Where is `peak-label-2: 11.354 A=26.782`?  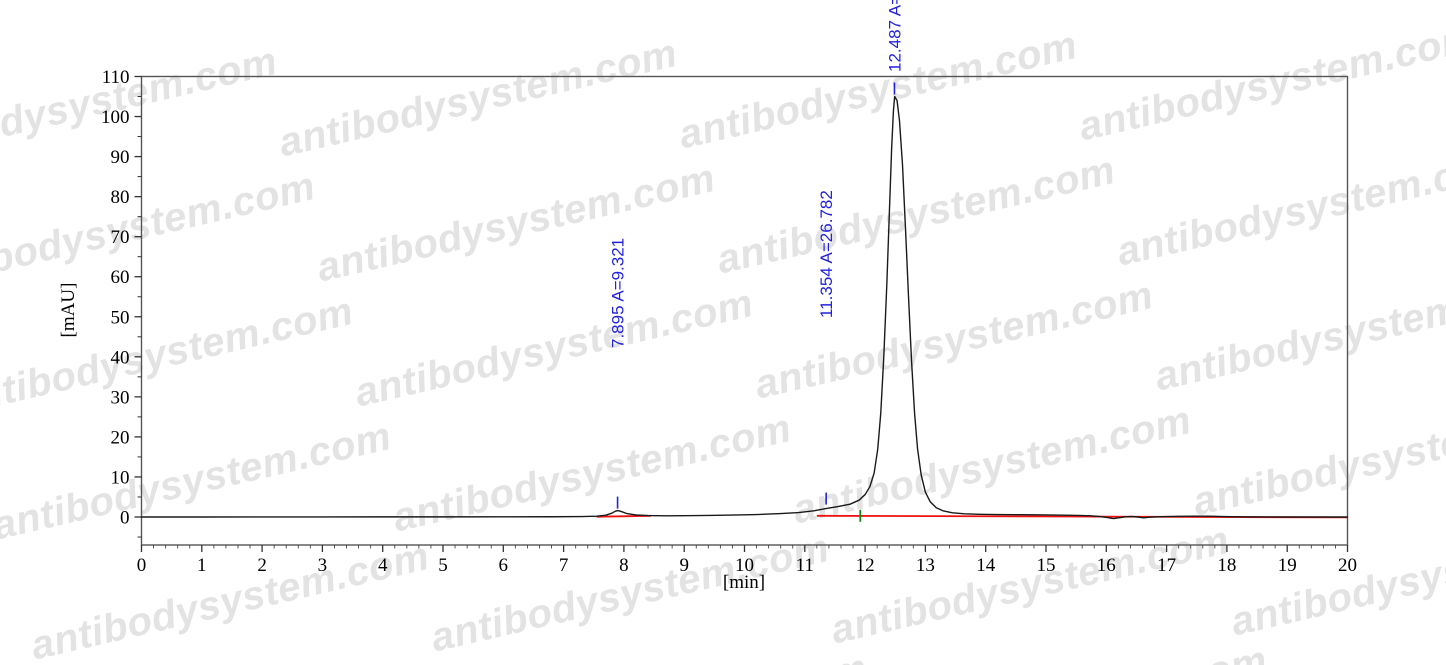
peak-label-2: 11.354 A=26.782 is located at coordinates (826, 254).